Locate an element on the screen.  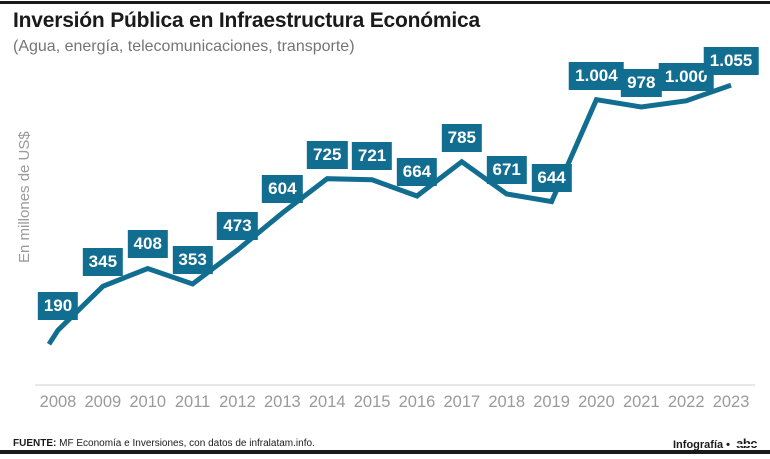
value-label: 671 is located at coordinates (506, 169).